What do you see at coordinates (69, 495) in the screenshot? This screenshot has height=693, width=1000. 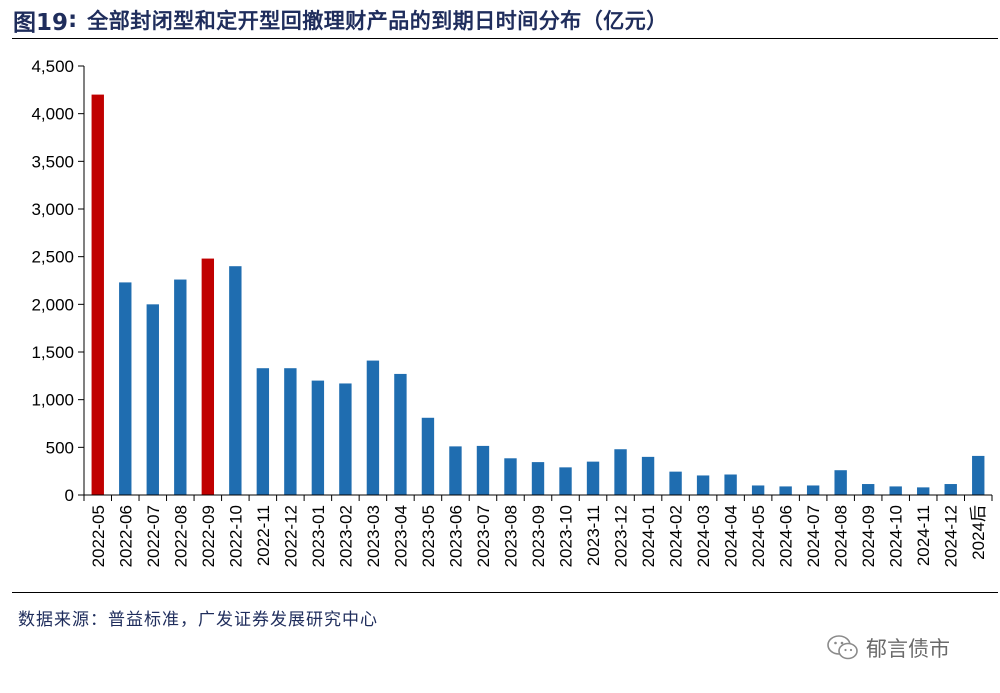 I see `y-tick-label: 0` at bounding box center [69, 495].